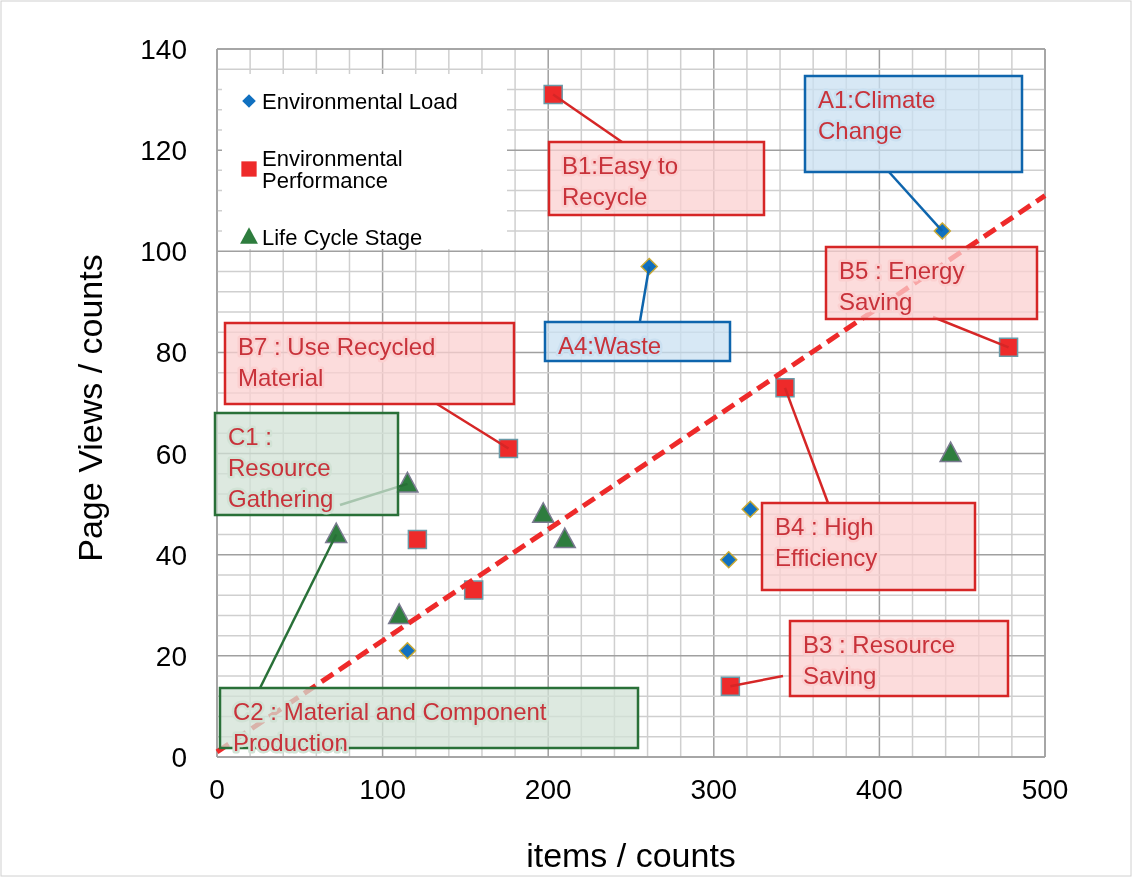 The image size is (1132, 877). What do you see at coordinates (163, 49) in the screenshot?
I see `y-tick-label: 140` at bounding box center [163, 49].